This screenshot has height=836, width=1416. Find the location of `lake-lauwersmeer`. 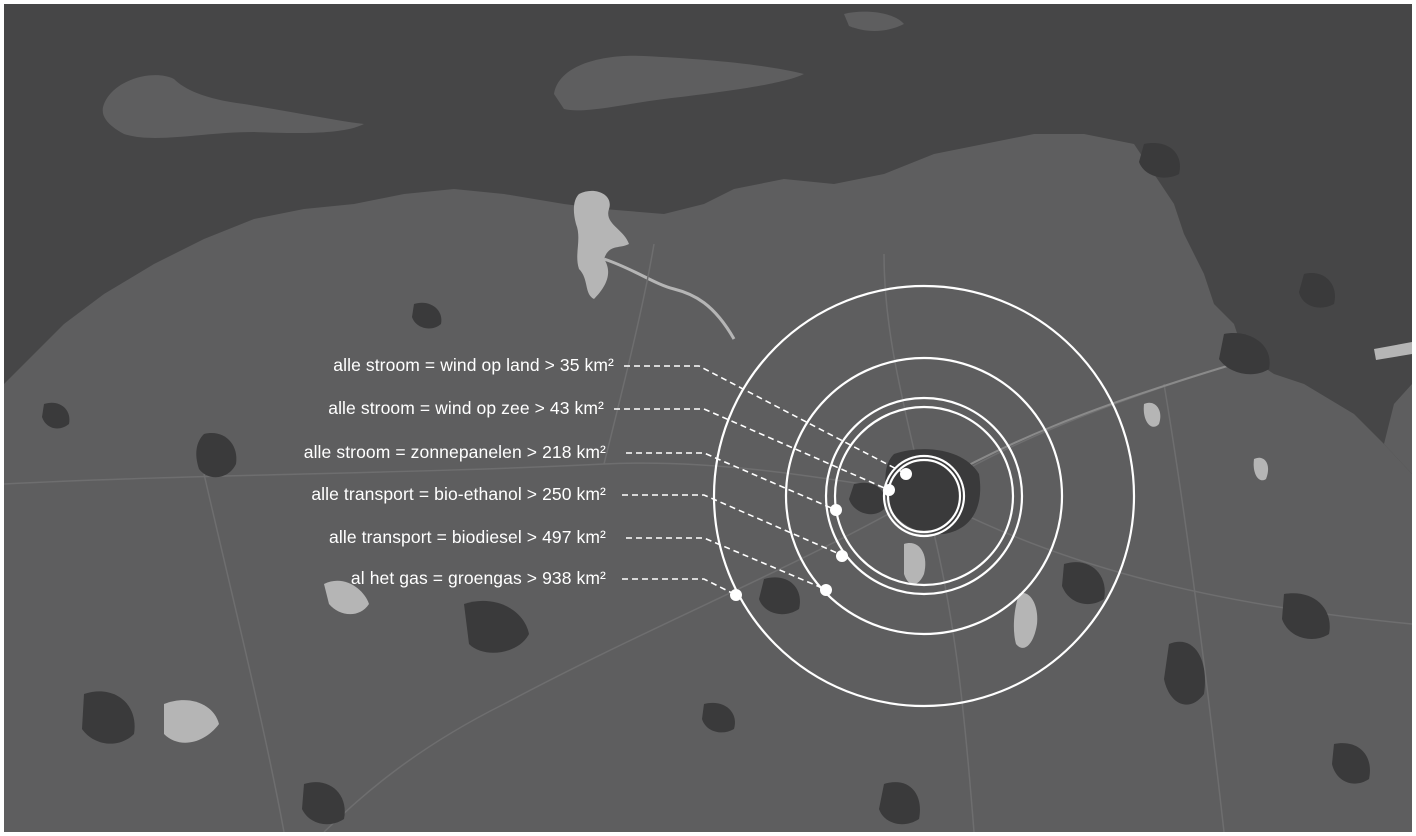

lake-lauwersmeer is located at coordinates (601, 244).